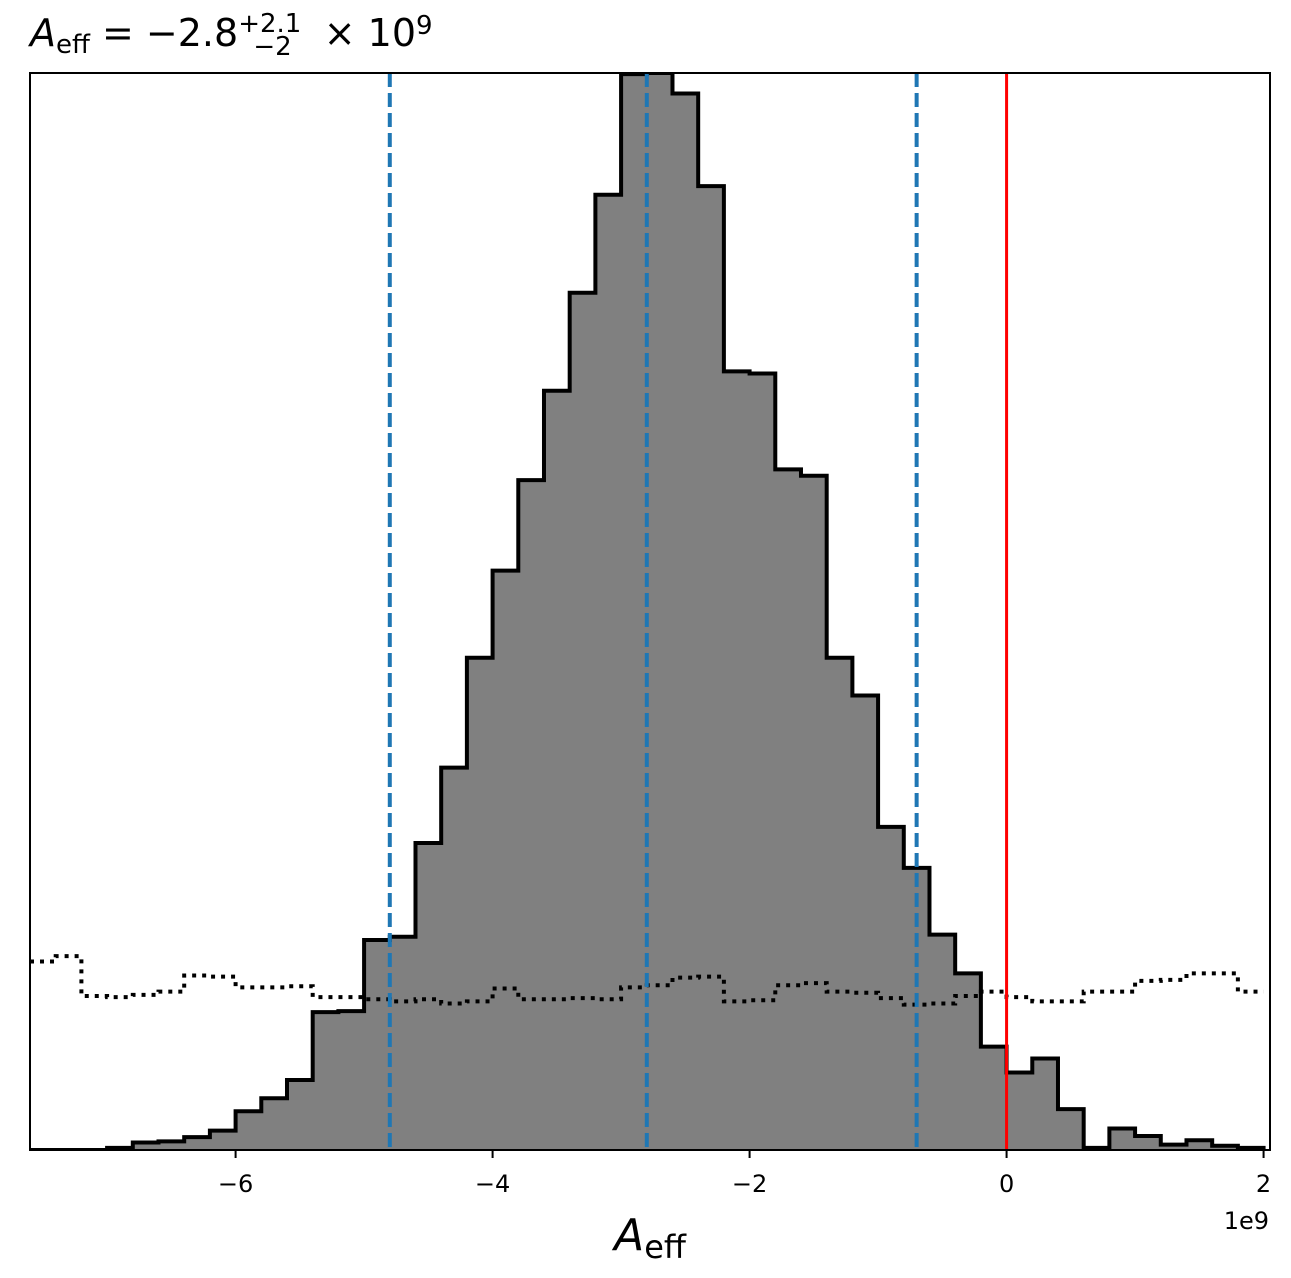  Describe the element at coordinates (749, 1184) in the screenshot. I see `x-tick-label: −2` at that location.